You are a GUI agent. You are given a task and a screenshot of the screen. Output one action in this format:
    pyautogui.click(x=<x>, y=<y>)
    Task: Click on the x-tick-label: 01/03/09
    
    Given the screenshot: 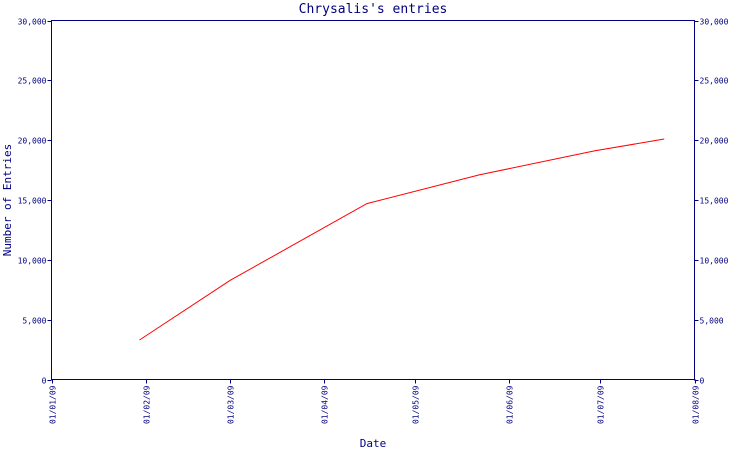 What is the action you would take?
    pyautogui.click(x=231, y=404)
    